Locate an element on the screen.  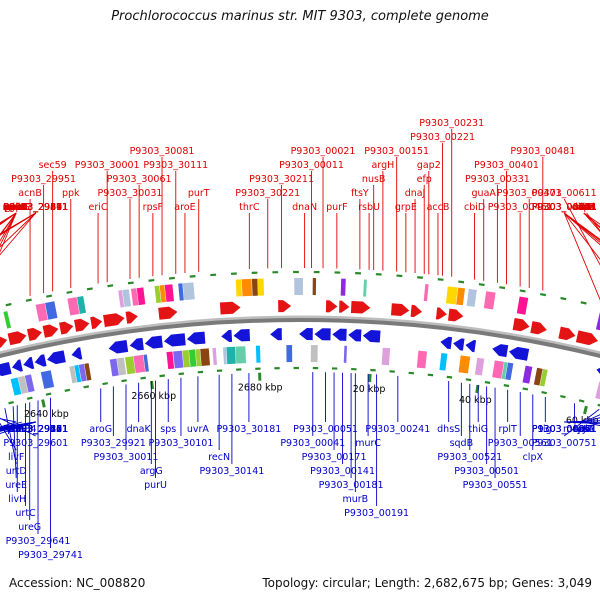
forward-gene-label: P9303_00331 is located at coordinates (497, 179).